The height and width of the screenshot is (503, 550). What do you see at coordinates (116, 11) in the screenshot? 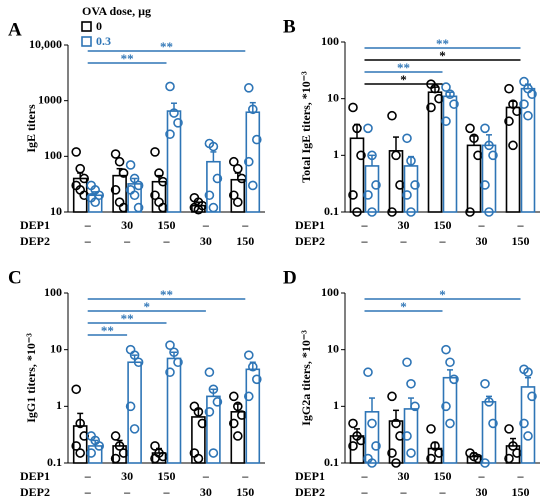
I see `legend-title: OVA dose, µg` at bounding box center [116, 11].